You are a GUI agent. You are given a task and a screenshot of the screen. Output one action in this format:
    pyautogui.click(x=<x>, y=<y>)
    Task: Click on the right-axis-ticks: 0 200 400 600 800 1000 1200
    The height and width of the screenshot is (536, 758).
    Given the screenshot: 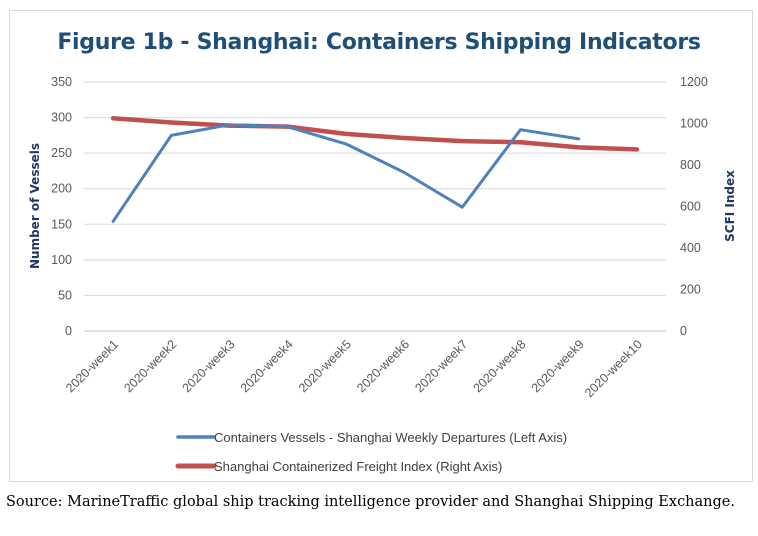 What is the action you would take?
    pyautogui.click(x=694, y=206)
    